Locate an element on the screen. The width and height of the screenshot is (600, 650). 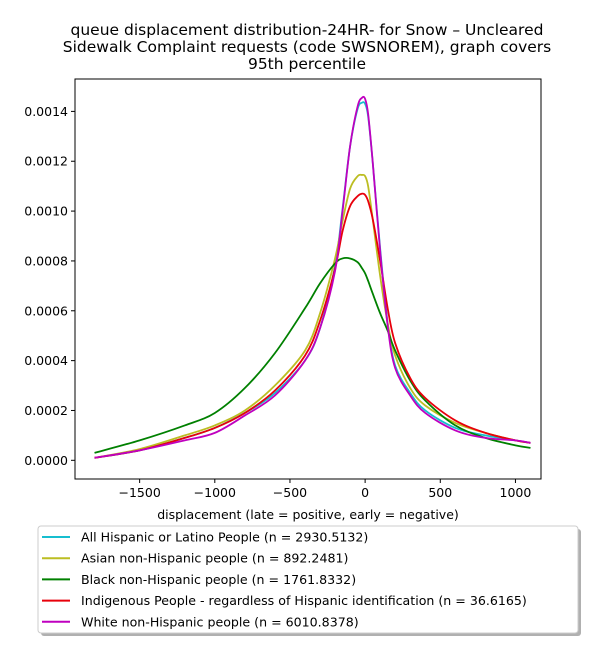
x-tick-label: 0 is located at coordinates (365, 492).